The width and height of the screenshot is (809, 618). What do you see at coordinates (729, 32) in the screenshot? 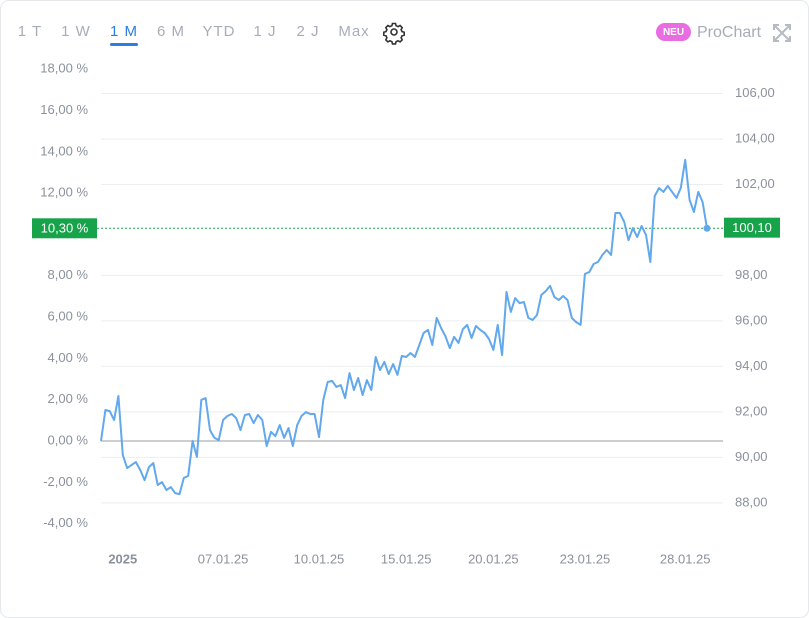
I see `prochart-link: ProChart` at bounding box center [729, 32].